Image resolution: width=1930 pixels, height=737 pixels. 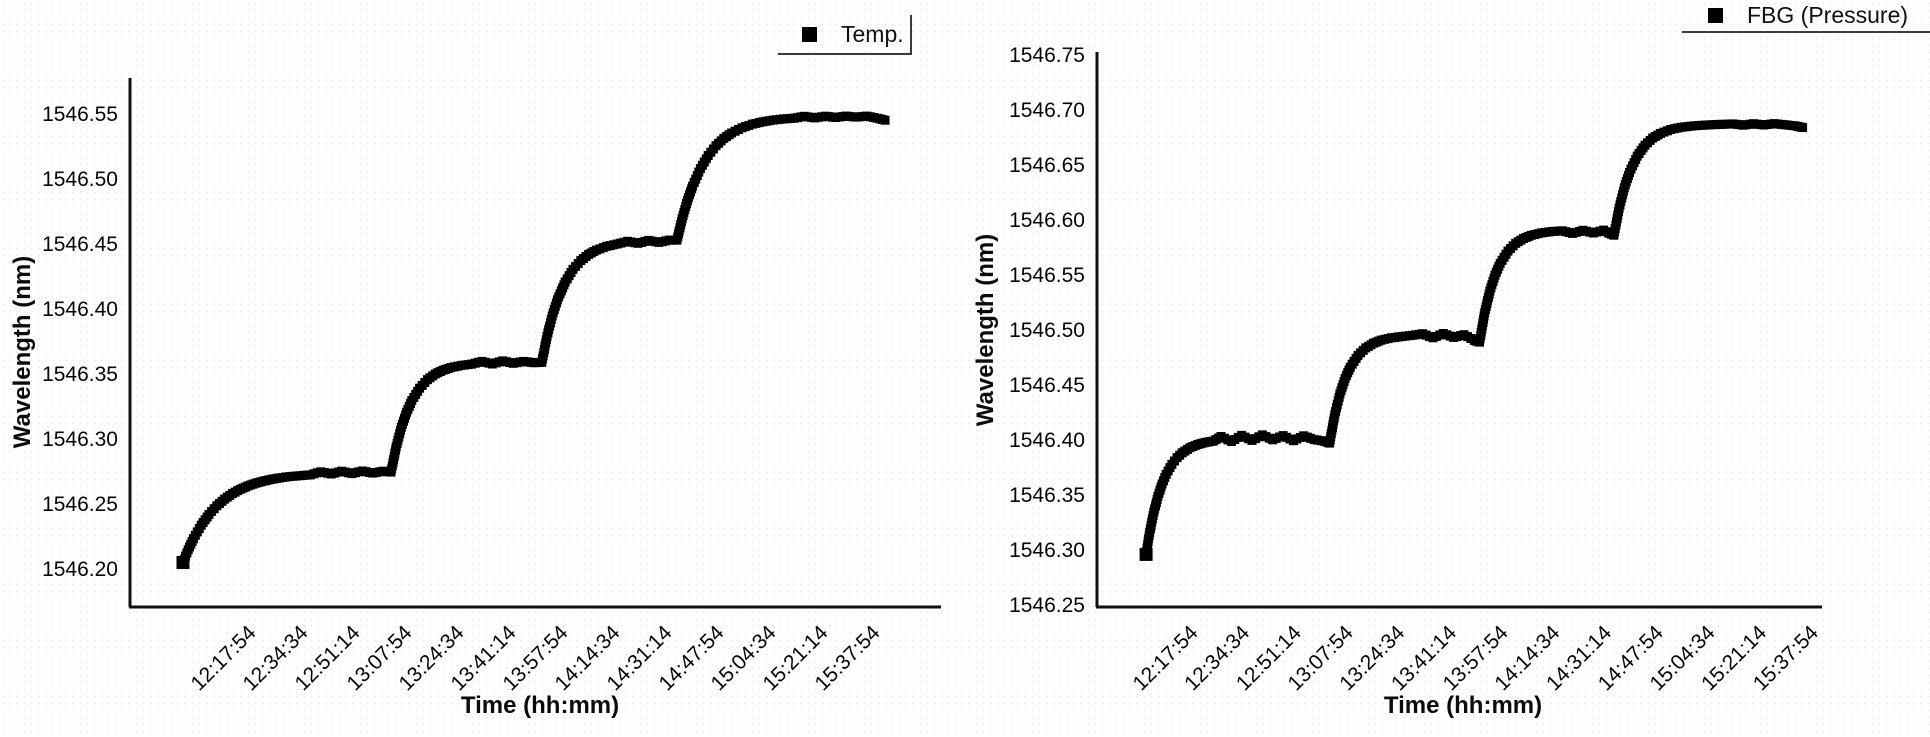 I want to click on fbg-y-tick-label: 1546.55, so click(x=1047, y=275).